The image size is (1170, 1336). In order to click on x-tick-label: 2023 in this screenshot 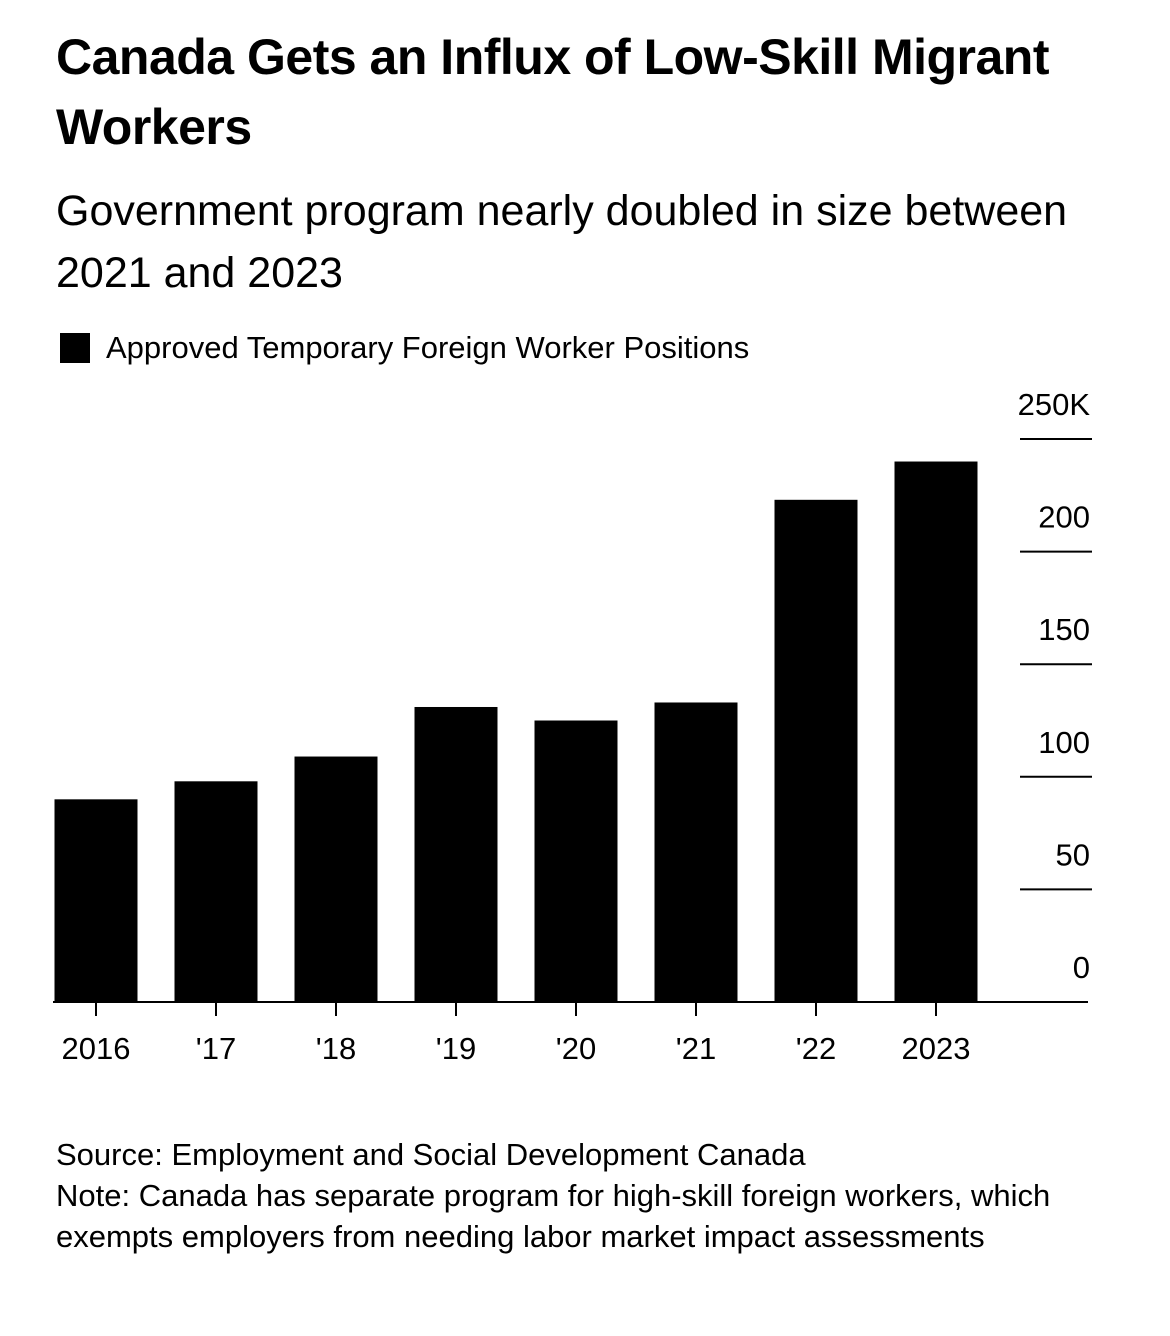, I will do `click(936, 1048)`.